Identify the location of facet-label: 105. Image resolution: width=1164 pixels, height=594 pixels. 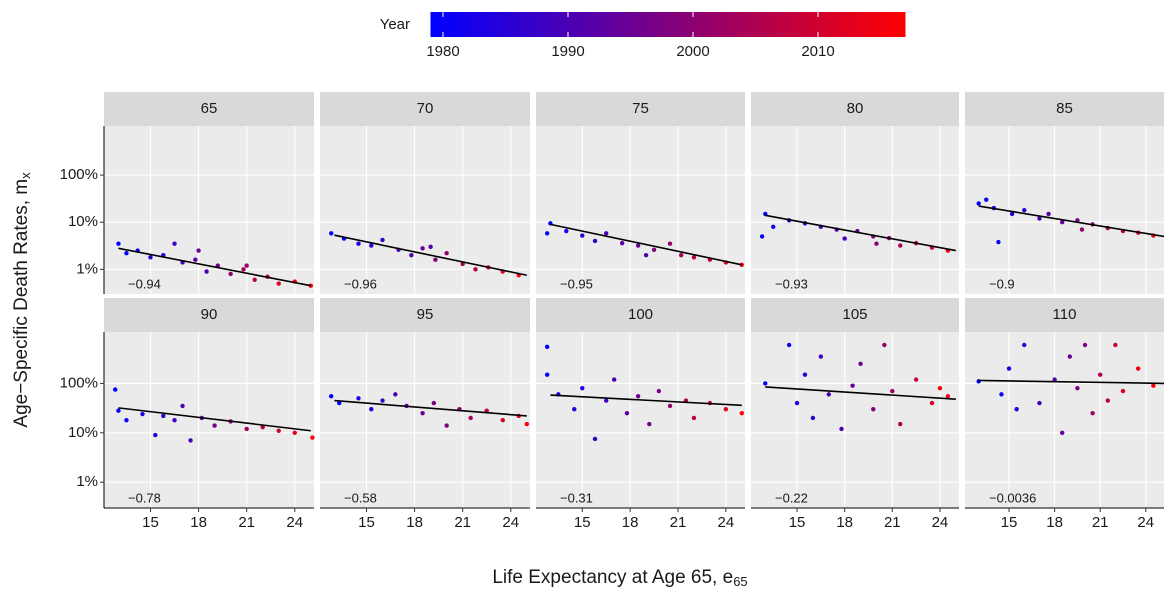
(854, 314).